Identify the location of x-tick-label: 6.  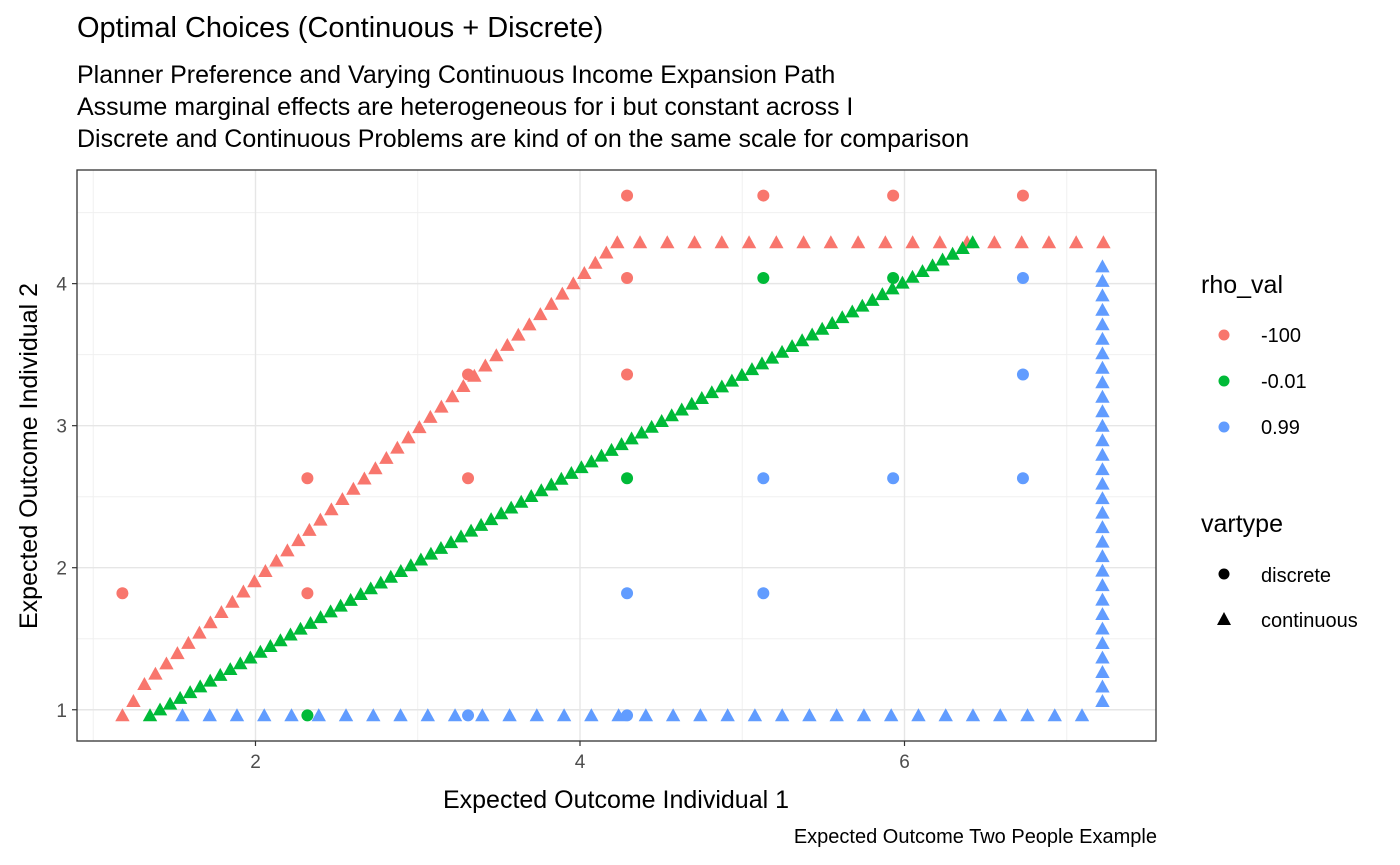
(904, 762).